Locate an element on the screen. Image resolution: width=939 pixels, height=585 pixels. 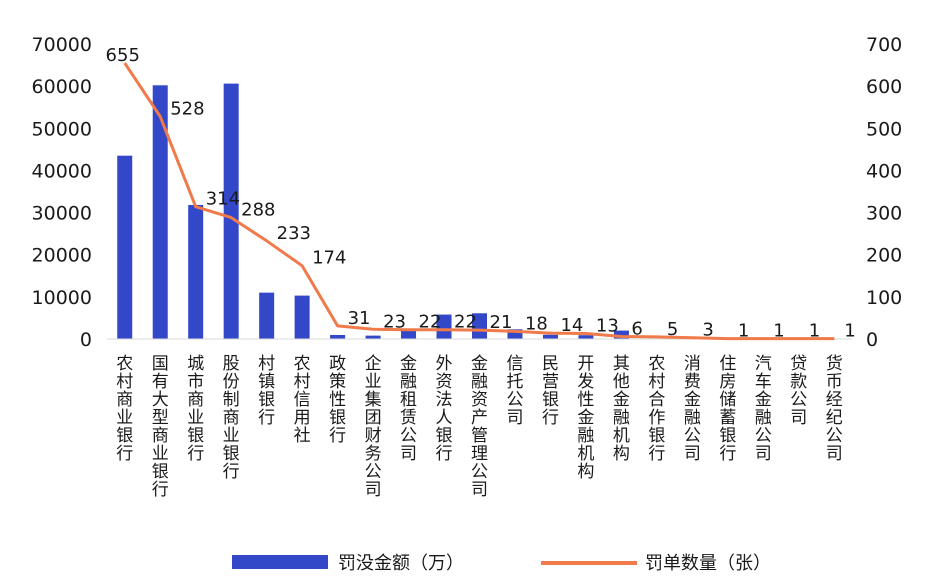
right-tick-label: 400 is located at coordinates (884, 171).